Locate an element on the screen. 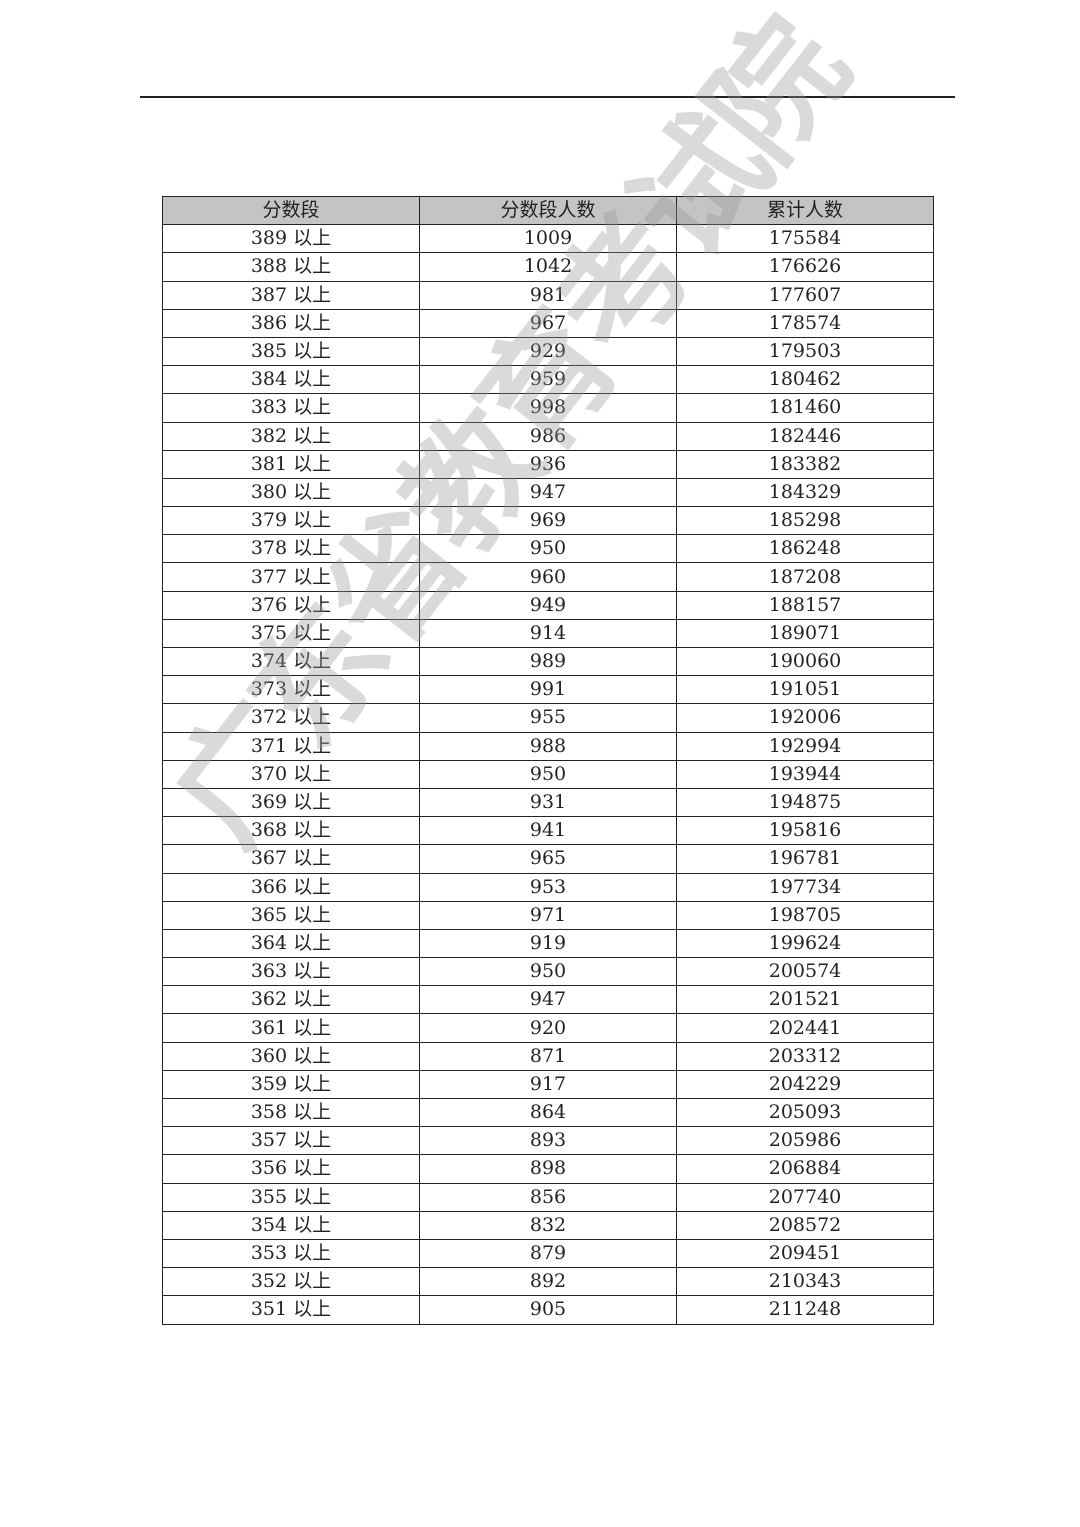 The height and width of the screenshot is (1527, 1080). cell-cumulative: 207740 is located at coordinates (805, 1197).